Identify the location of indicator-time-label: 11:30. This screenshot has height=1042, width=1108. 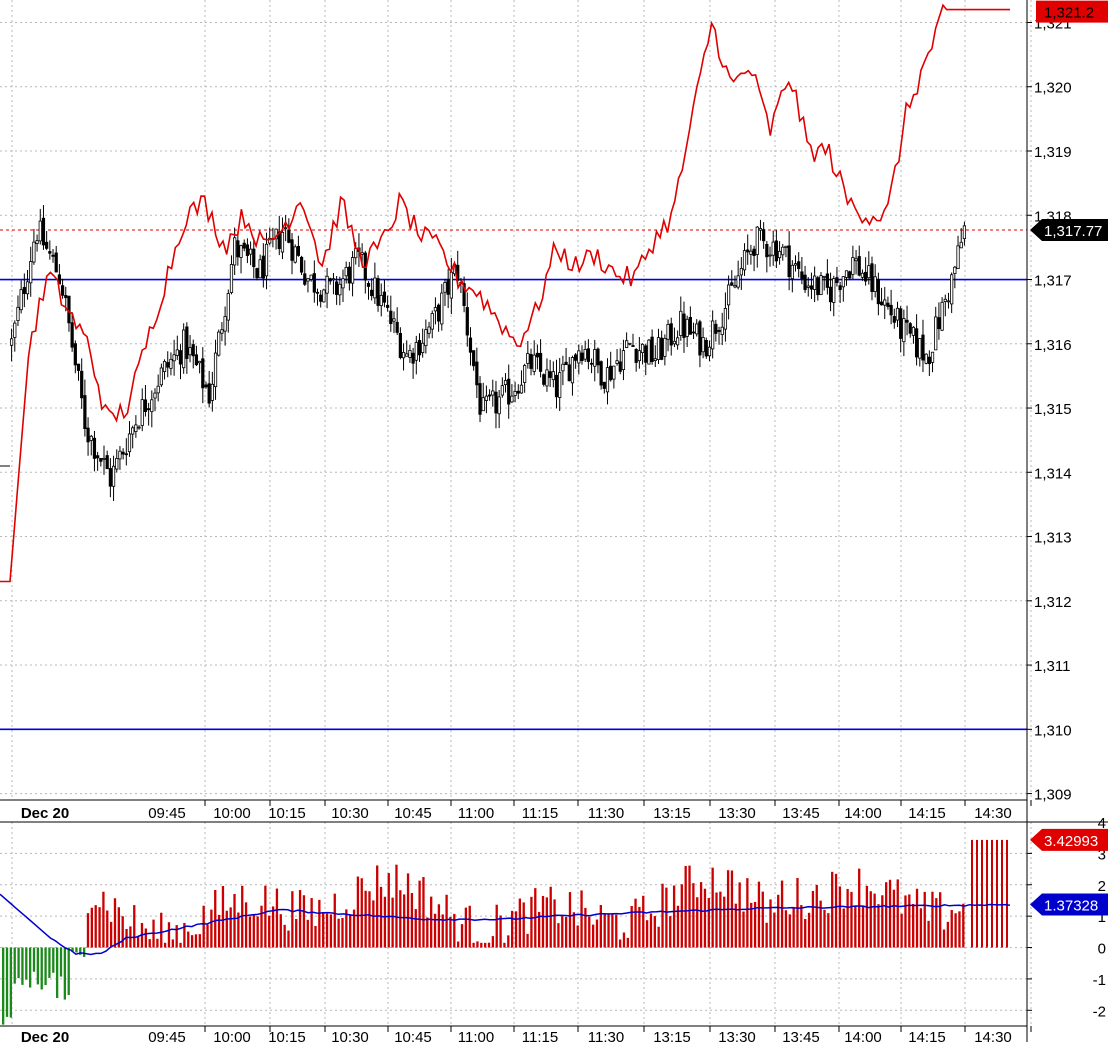
(606, 1035).